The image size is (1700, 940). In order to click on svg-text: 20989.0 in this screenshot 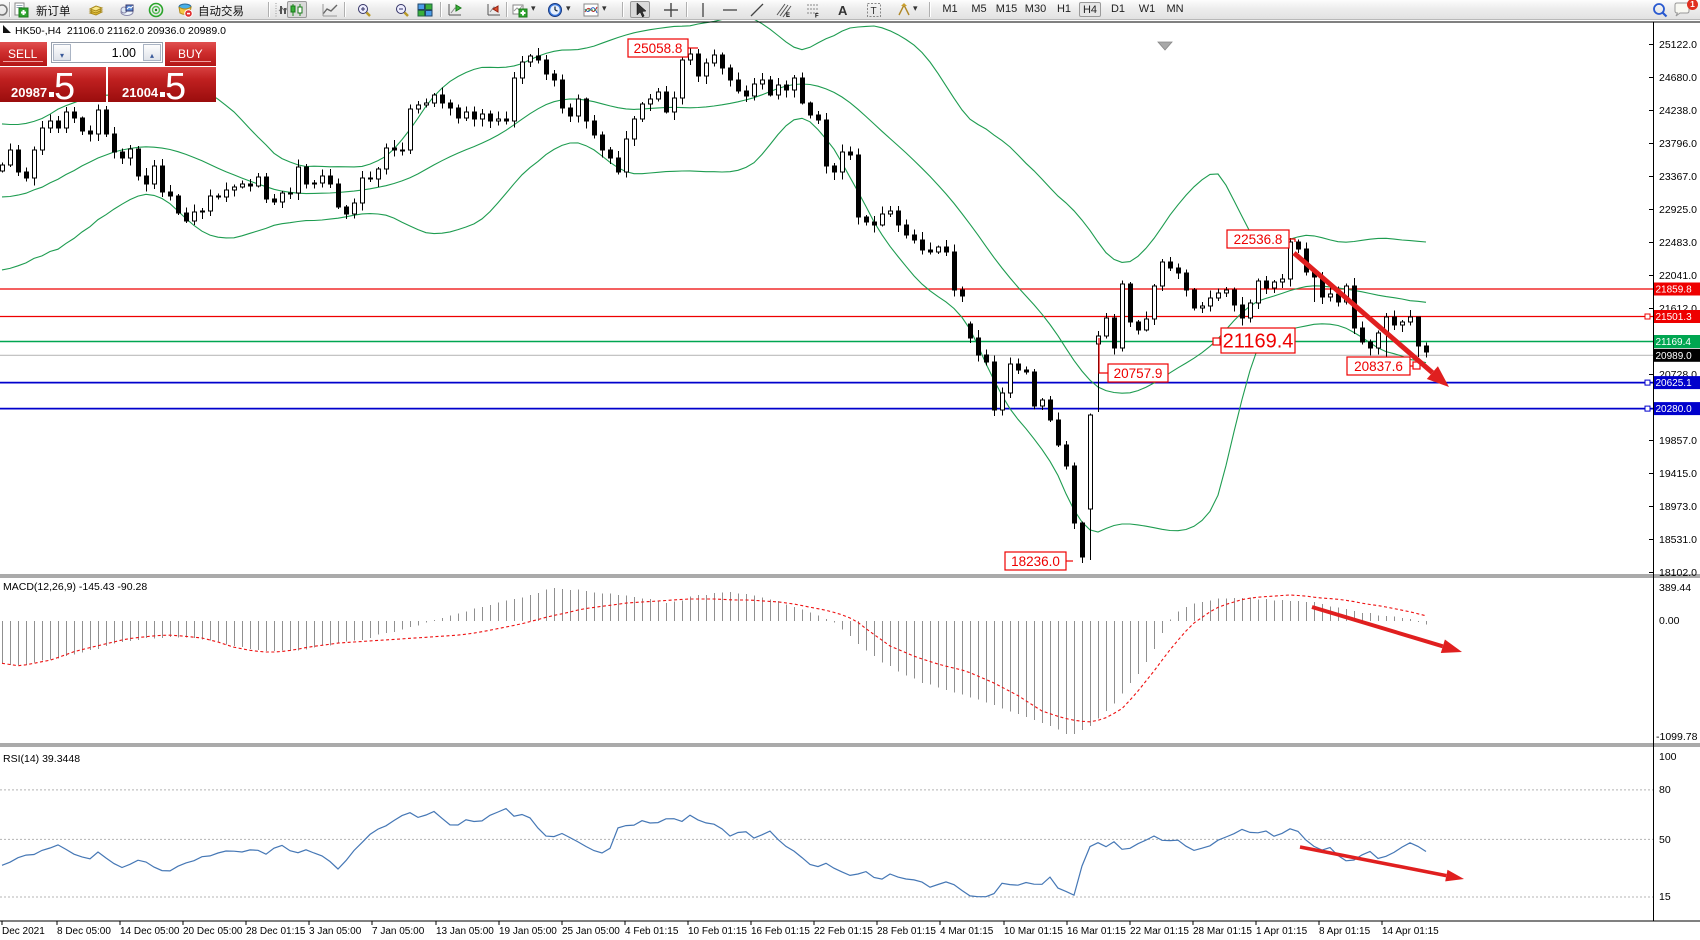, I will do `click(1674, 356)`.